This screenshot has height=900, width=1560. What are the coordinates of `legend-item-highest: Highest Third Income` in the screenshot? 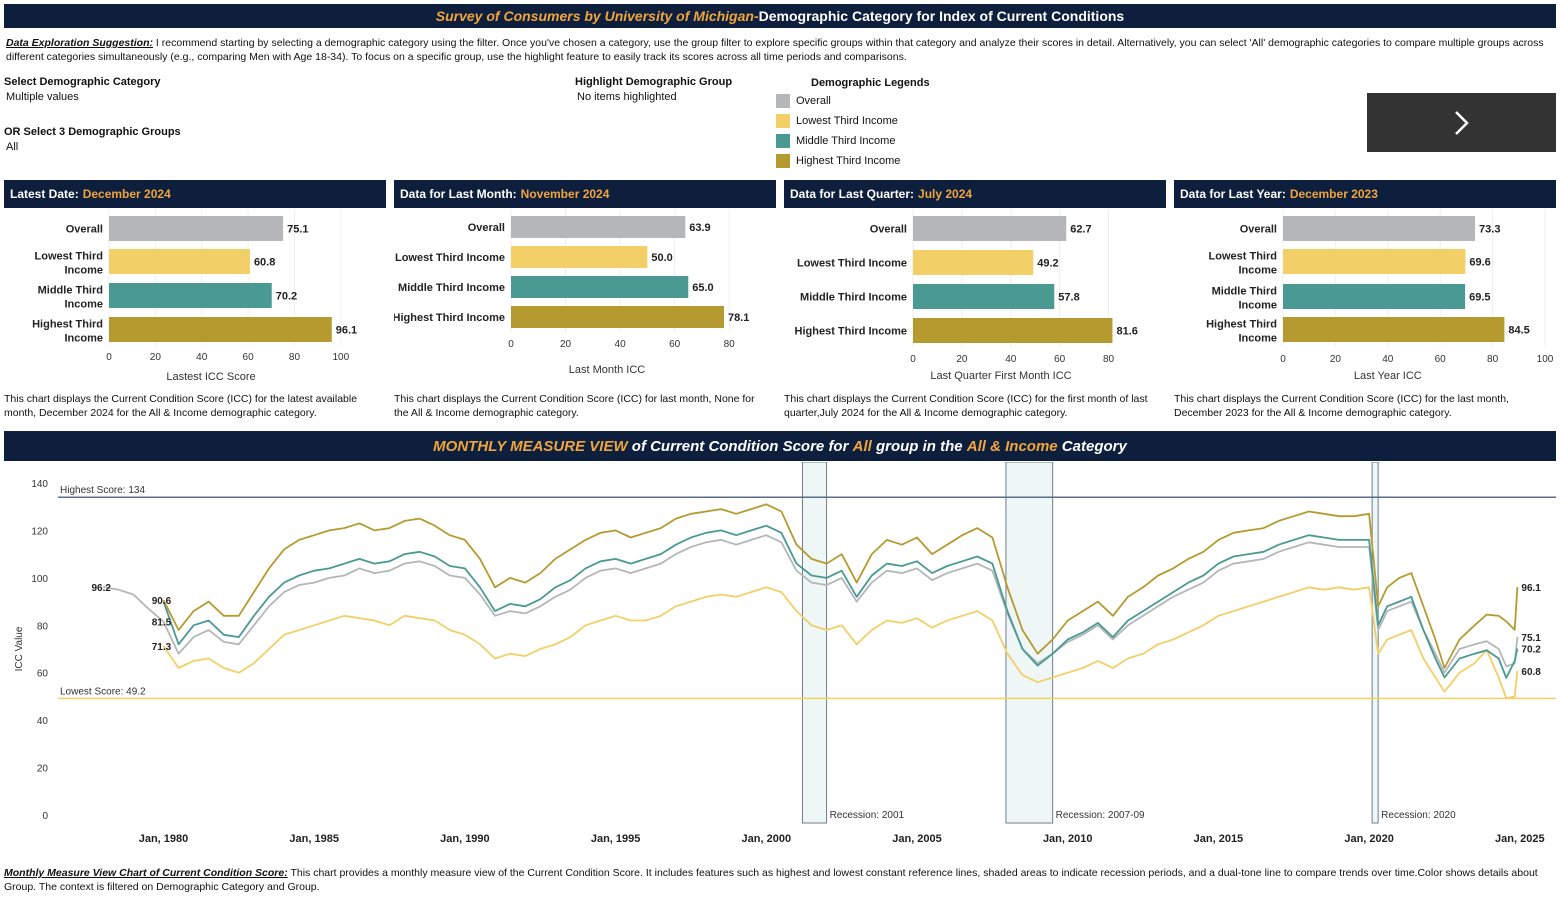 It's located at (838, 161).